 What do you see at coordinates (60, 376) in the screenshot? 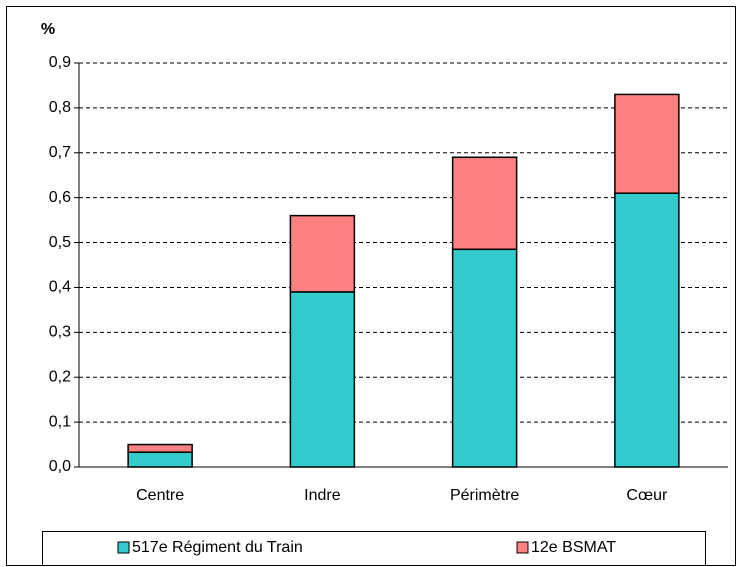
I see `y-tick-label: 0,2` at bounding box center [60, 376].